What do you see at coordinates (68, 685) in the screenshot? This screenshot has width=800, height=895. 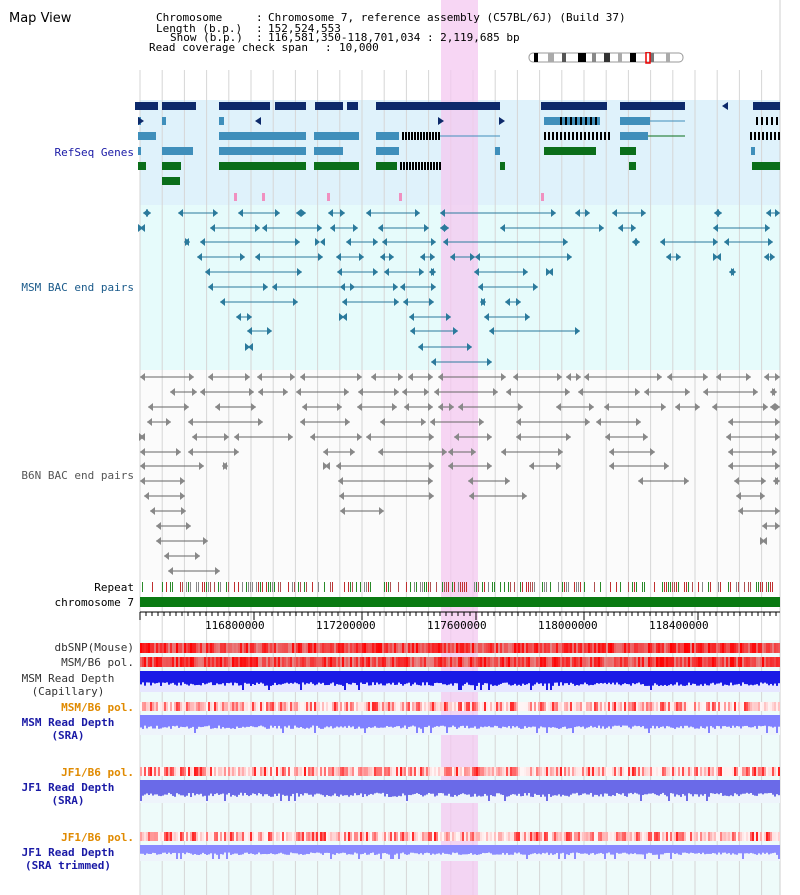 I see `track-label-msm-depth-cap: MSM Read Depth (Capillary)` at bounding box center [68, 685].